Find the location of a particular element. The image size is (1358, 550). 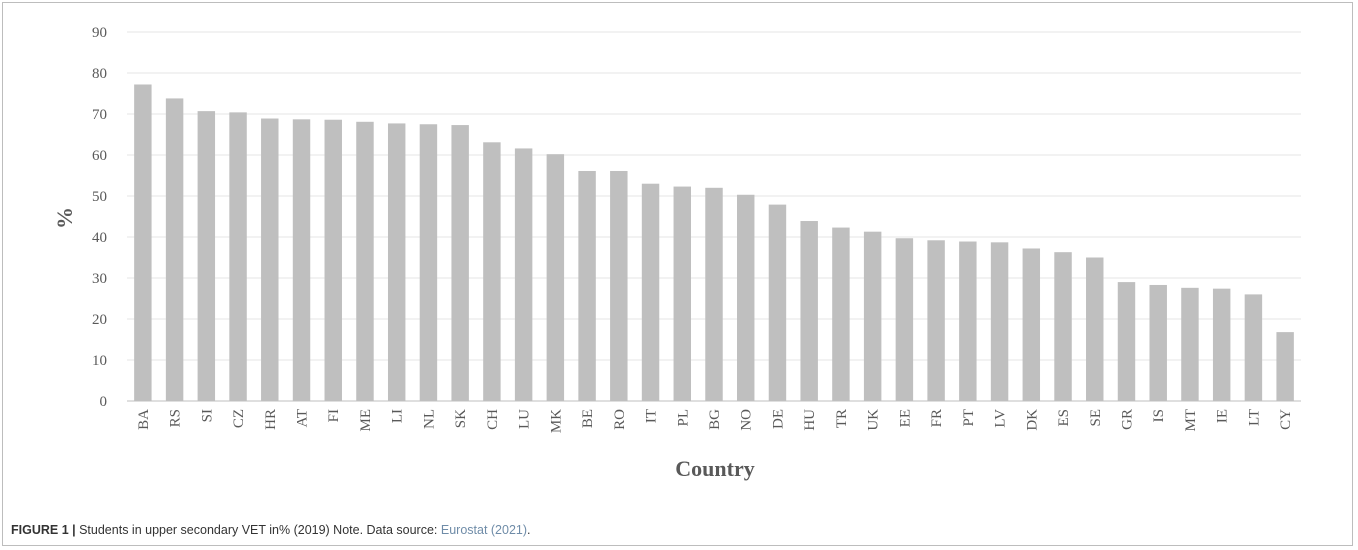

bar-gr is located at coordinates (1126, 341).